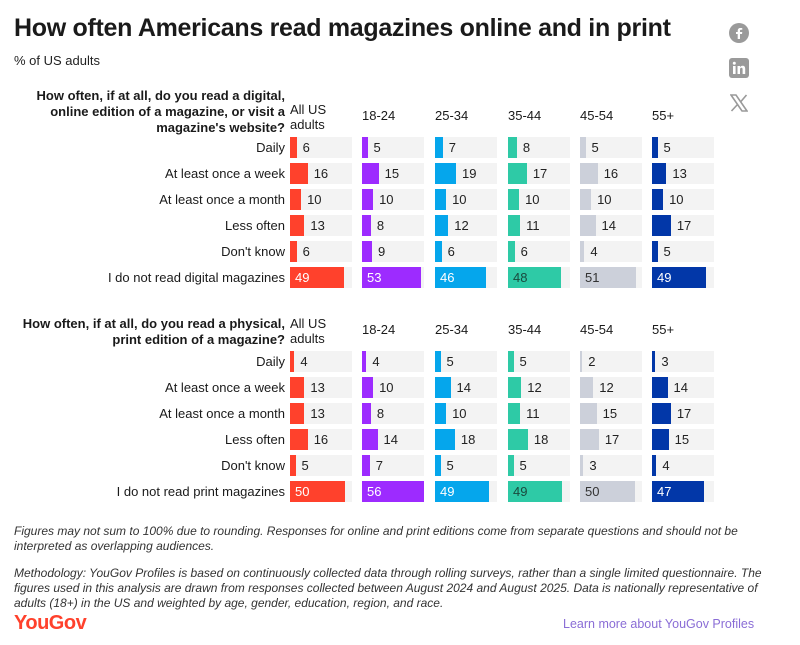 The width and height of the screenshot is (800, 645). What do you see at coordinates (739, 33) in the screenshot?
I see `facebook-icon` at bounding box center [739, 33].